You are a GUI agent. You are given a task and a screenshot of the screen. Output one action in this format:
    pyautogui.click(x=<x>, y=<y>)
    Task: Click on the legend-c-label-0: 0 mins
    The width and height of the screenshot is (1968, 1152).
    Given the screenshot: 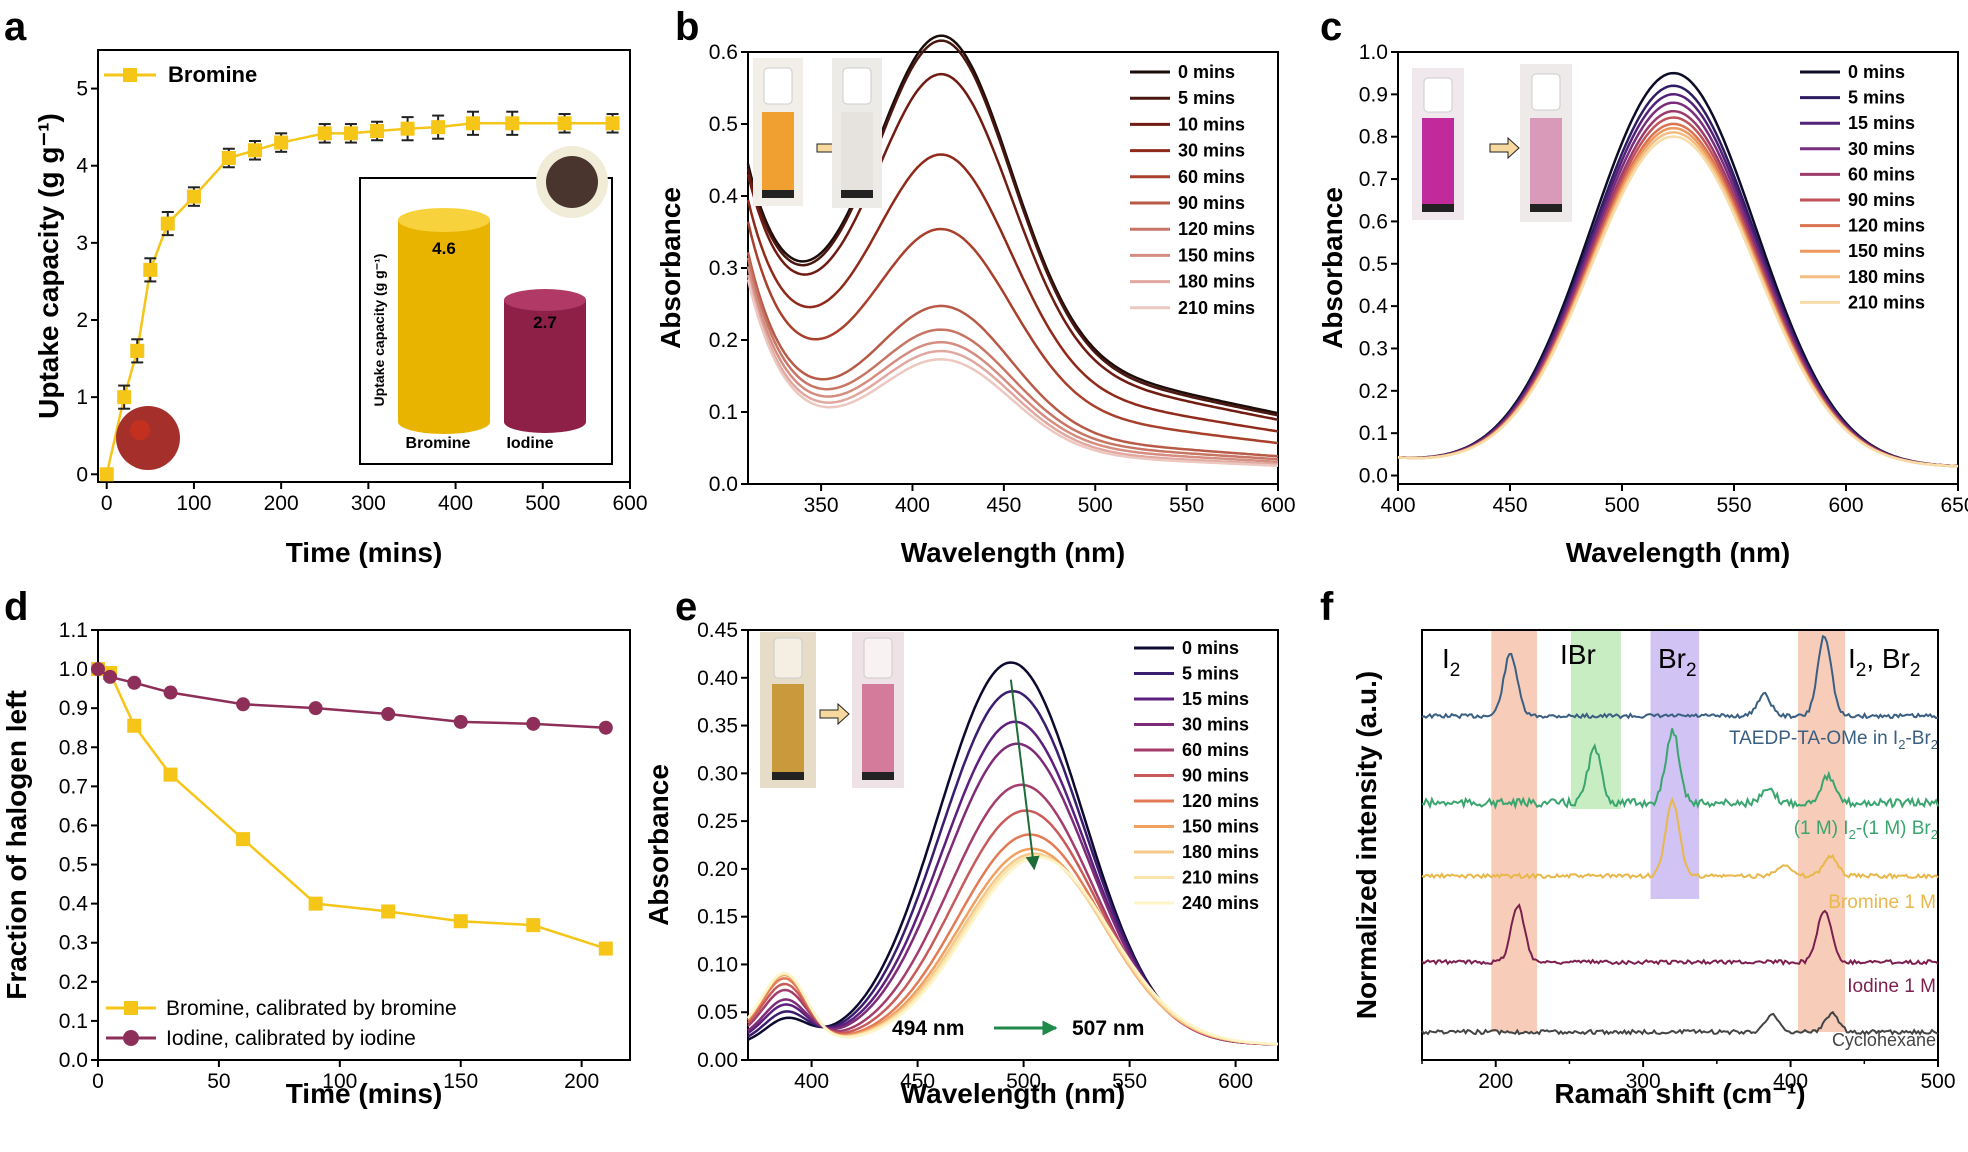 What is the action you would take?
    pyautogui.click(x=1876, y=72)
    